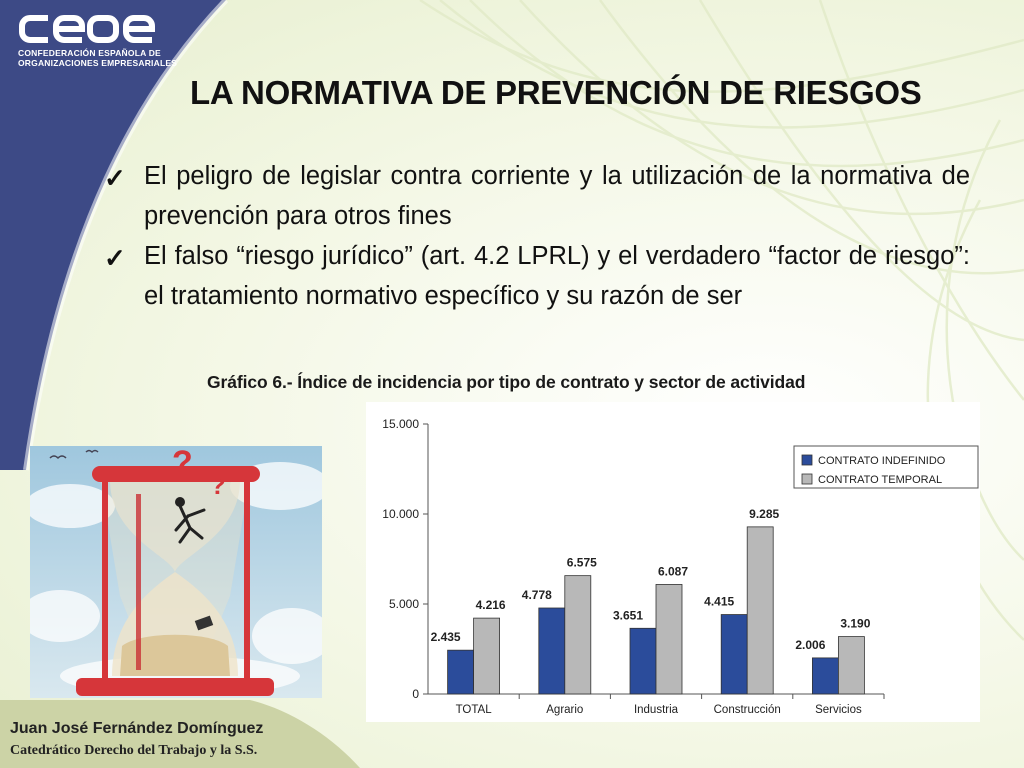 The height and width of the screenshot is (768, 1024). Describe the element at coordinates (556, 92) in the screenshot. I see `slide-title: LA NORMATIVA DE PREVENCIÓN DE RIESGOS` at that location.